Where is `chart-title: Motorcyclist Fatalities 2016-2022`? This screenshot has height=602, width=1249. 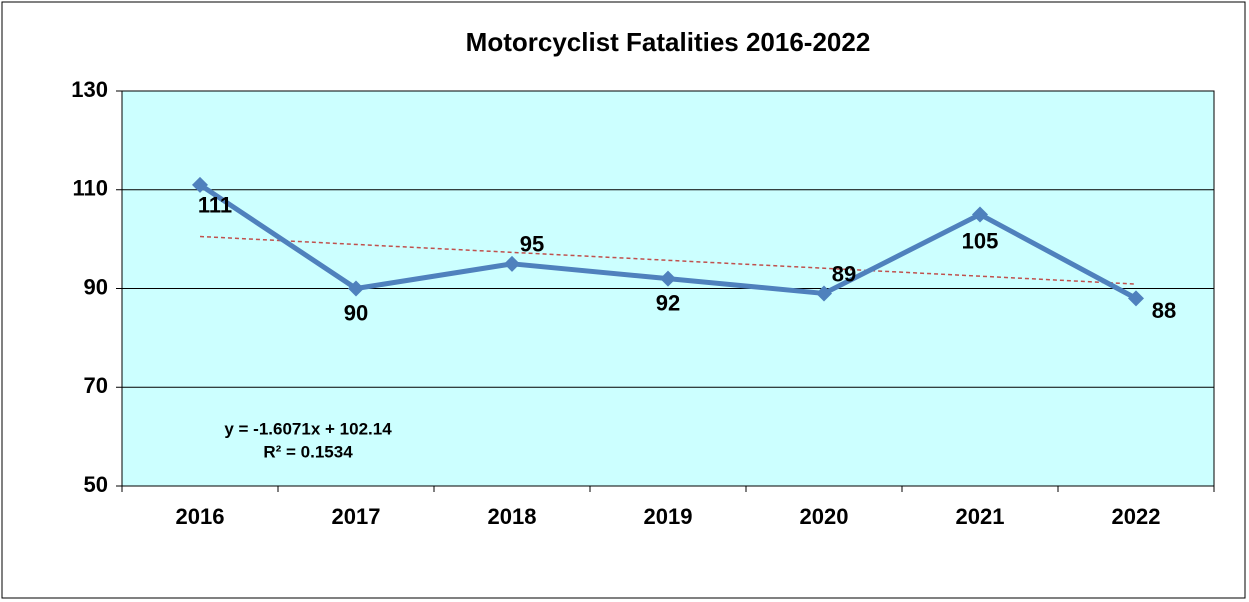
chart-title: Motorcyclist Fatalities 2016-2022 is located at coordinates (668, 42).